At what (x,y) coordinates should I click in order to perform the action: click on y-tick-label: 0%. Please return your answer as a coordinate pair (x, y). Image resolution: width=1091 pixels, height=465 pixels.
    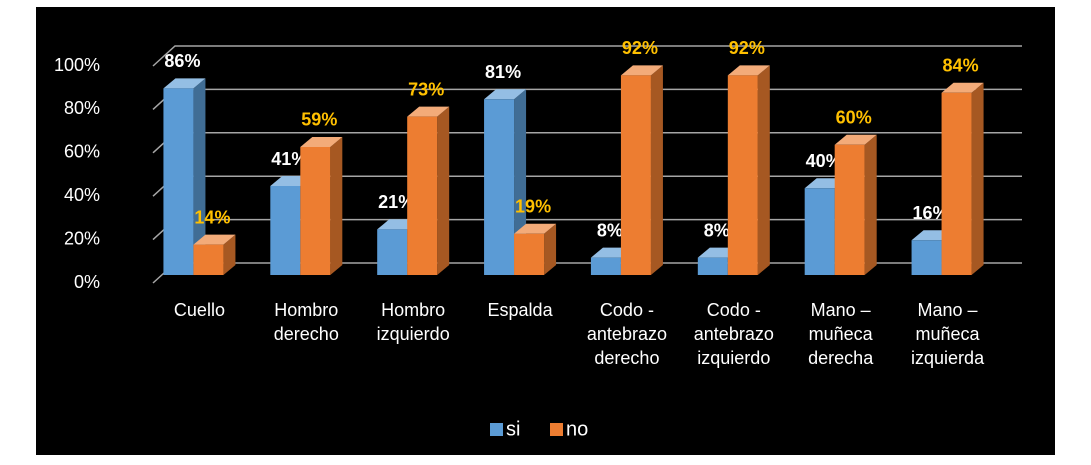
    Looking at the image, I should click on (87, 282).